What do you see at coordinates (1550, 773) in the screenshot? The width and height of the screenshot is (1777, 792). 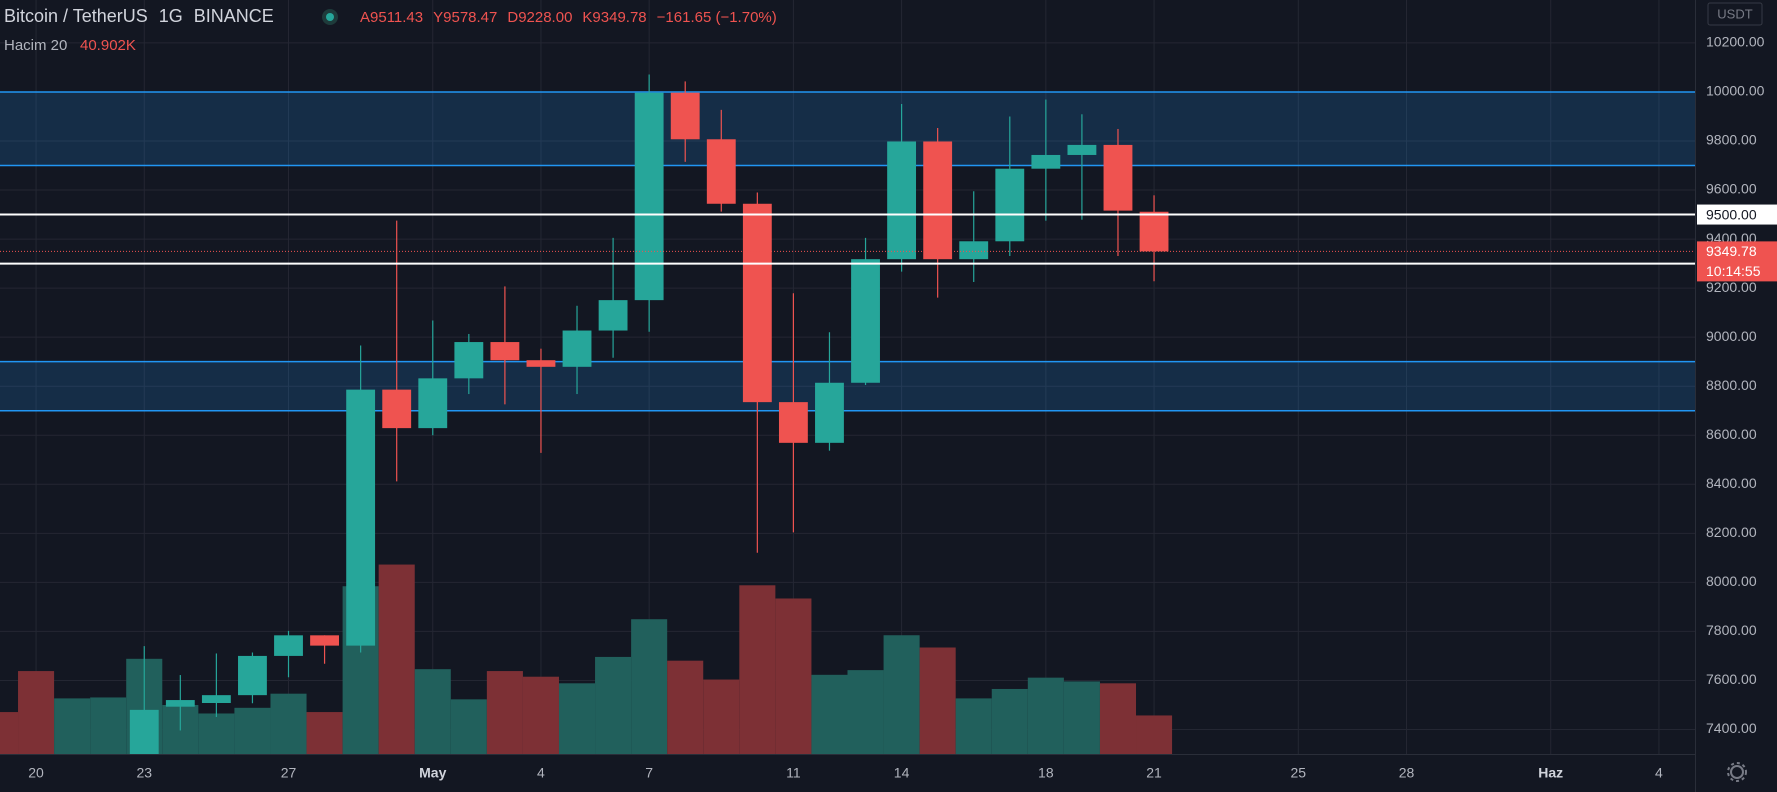 I see `x-tick-label: Haz` at bounding box center [1550, 773].